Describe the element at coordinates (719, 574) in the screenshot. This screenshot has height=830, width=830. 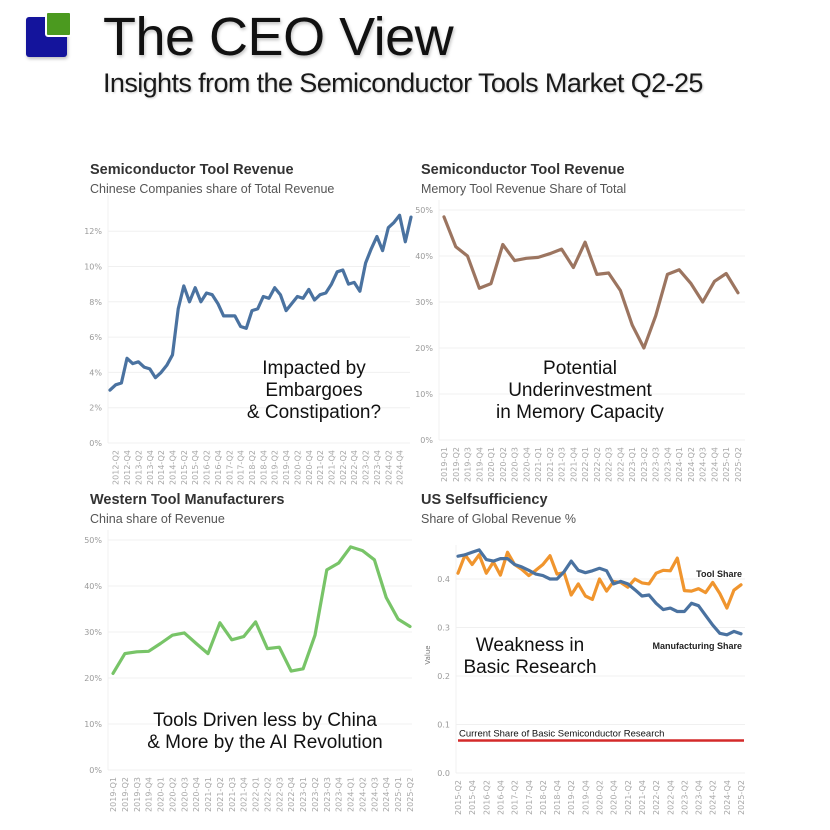
I see `series-label-tool-share: Tool Share` at that location.